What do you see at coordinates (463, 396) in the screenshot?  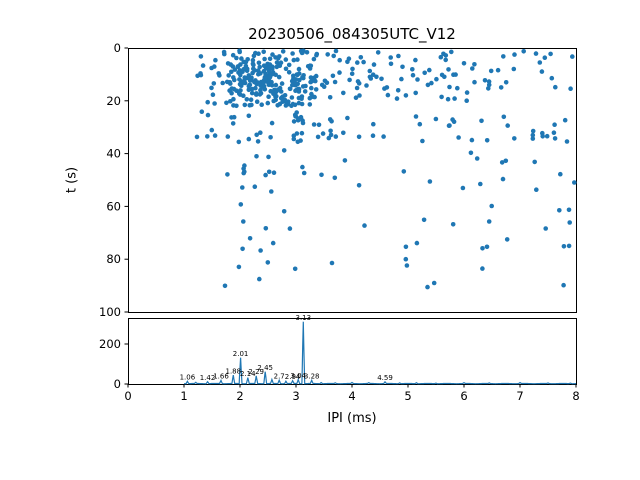 I see `x-tick-label: 6` at bounding box center [463, 396].